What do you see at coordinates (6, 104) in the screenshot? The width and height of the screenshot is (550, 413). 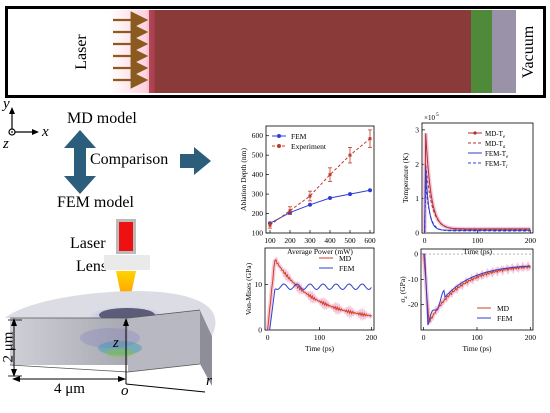 I see `axis-y-label: y` at bounding box center [6, 104].